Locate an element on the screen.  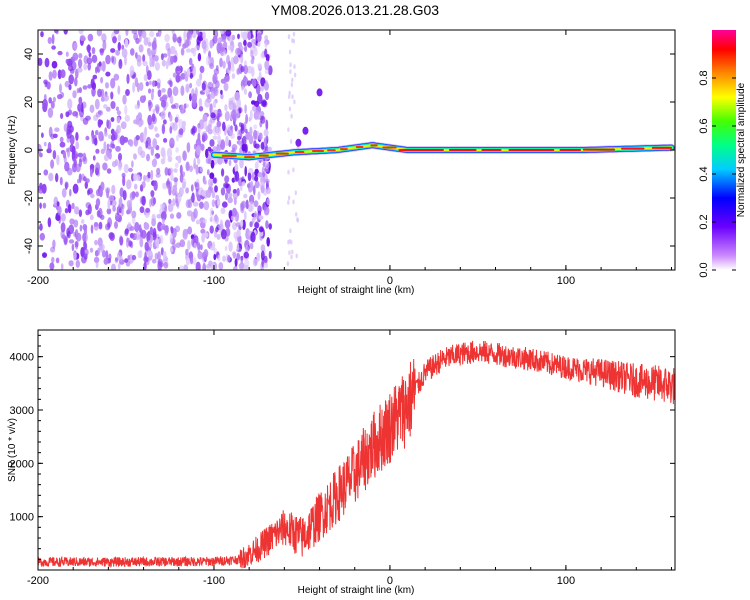
y-tick-label: 4000 is located at coordinates (22, 358).